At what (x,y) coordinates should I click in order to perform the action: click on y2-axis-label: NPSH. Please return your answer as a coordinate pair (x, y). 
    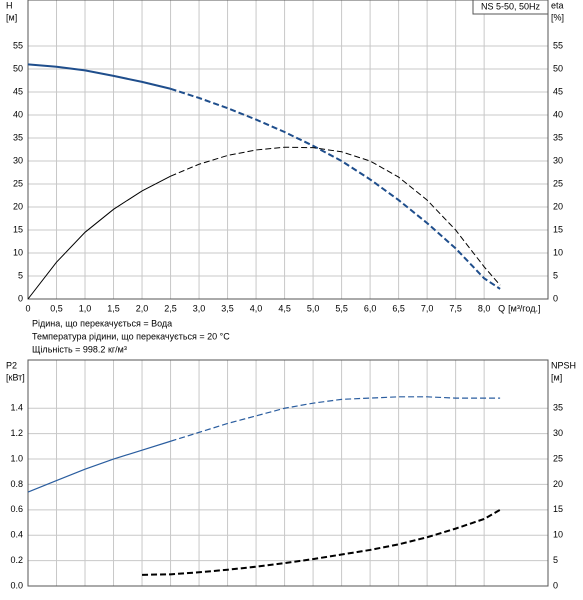
    Looking at the image, I should click on (563, 365).